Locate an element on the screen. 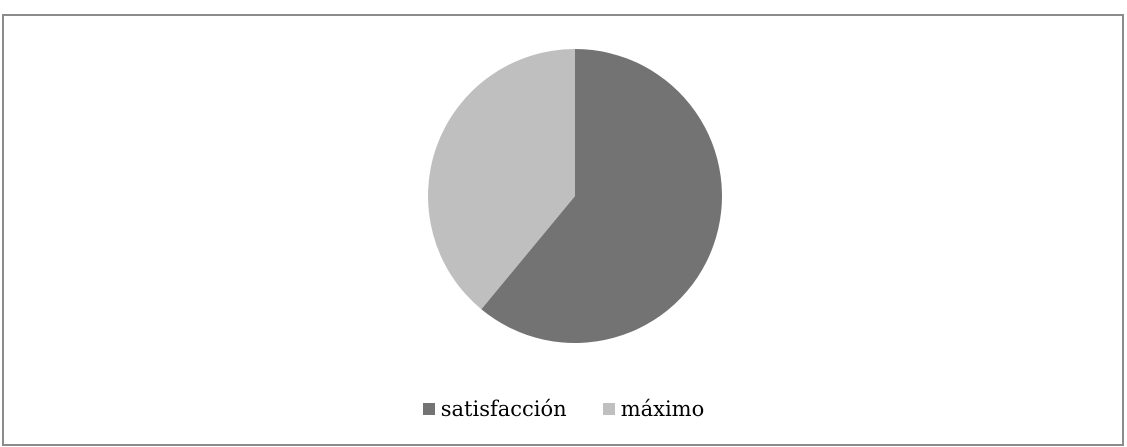 The image size is (1127, 447). legend-swatch-maximo is located at coordinates (608, 409).